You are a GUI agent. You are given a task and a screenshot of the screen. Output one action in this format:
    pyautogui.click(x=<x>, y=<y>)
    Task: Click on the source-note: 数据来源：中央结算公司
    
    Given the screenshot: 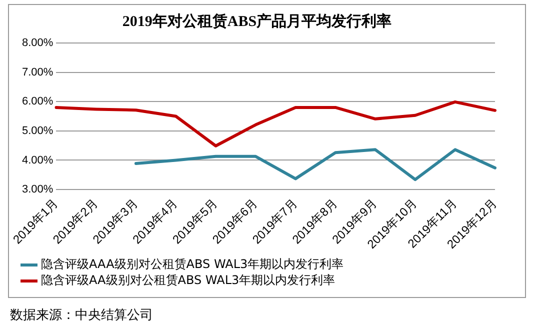 What is the action you would take?
    pyautogui.click(x=81, y=315)
    